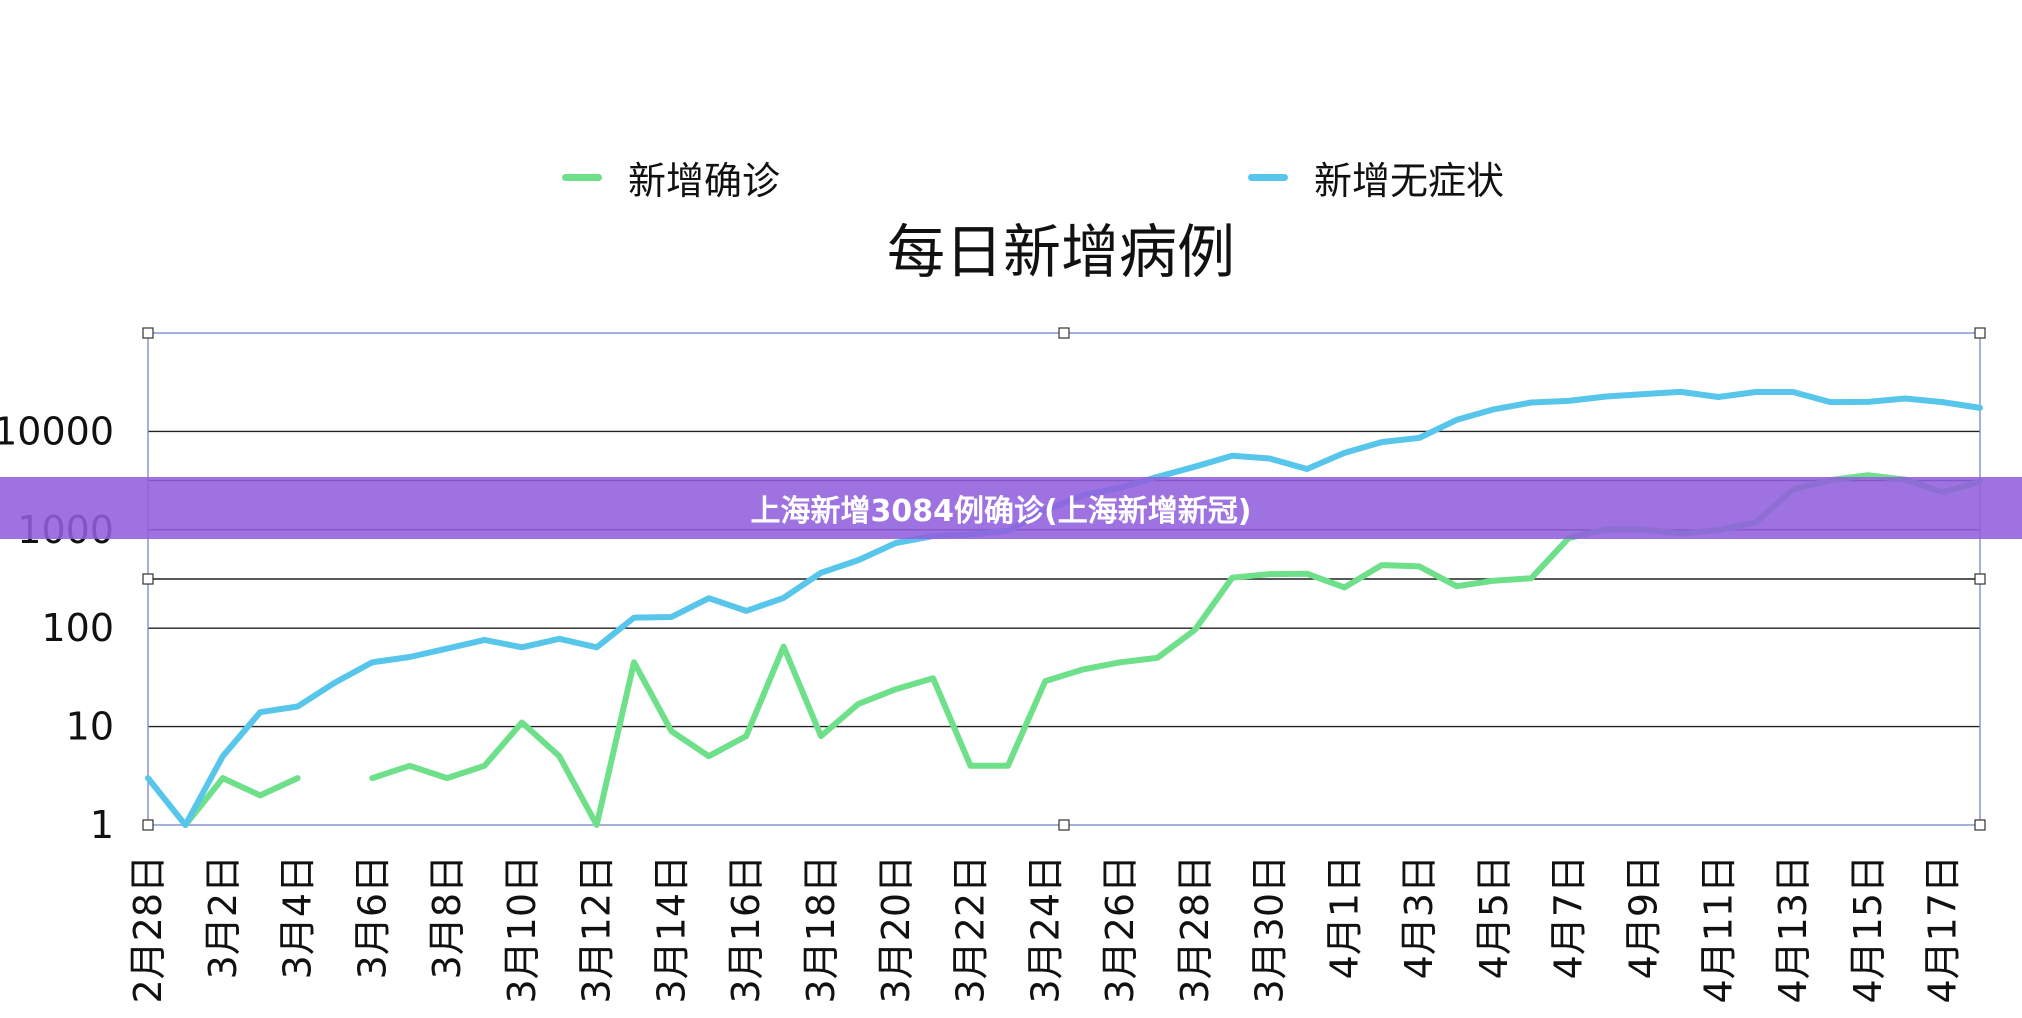 The image size is (2022, 1018). Describe the element at coordinates (597, 929) in the screenshot. I see `x-tick-label: 3月12日` at that location.